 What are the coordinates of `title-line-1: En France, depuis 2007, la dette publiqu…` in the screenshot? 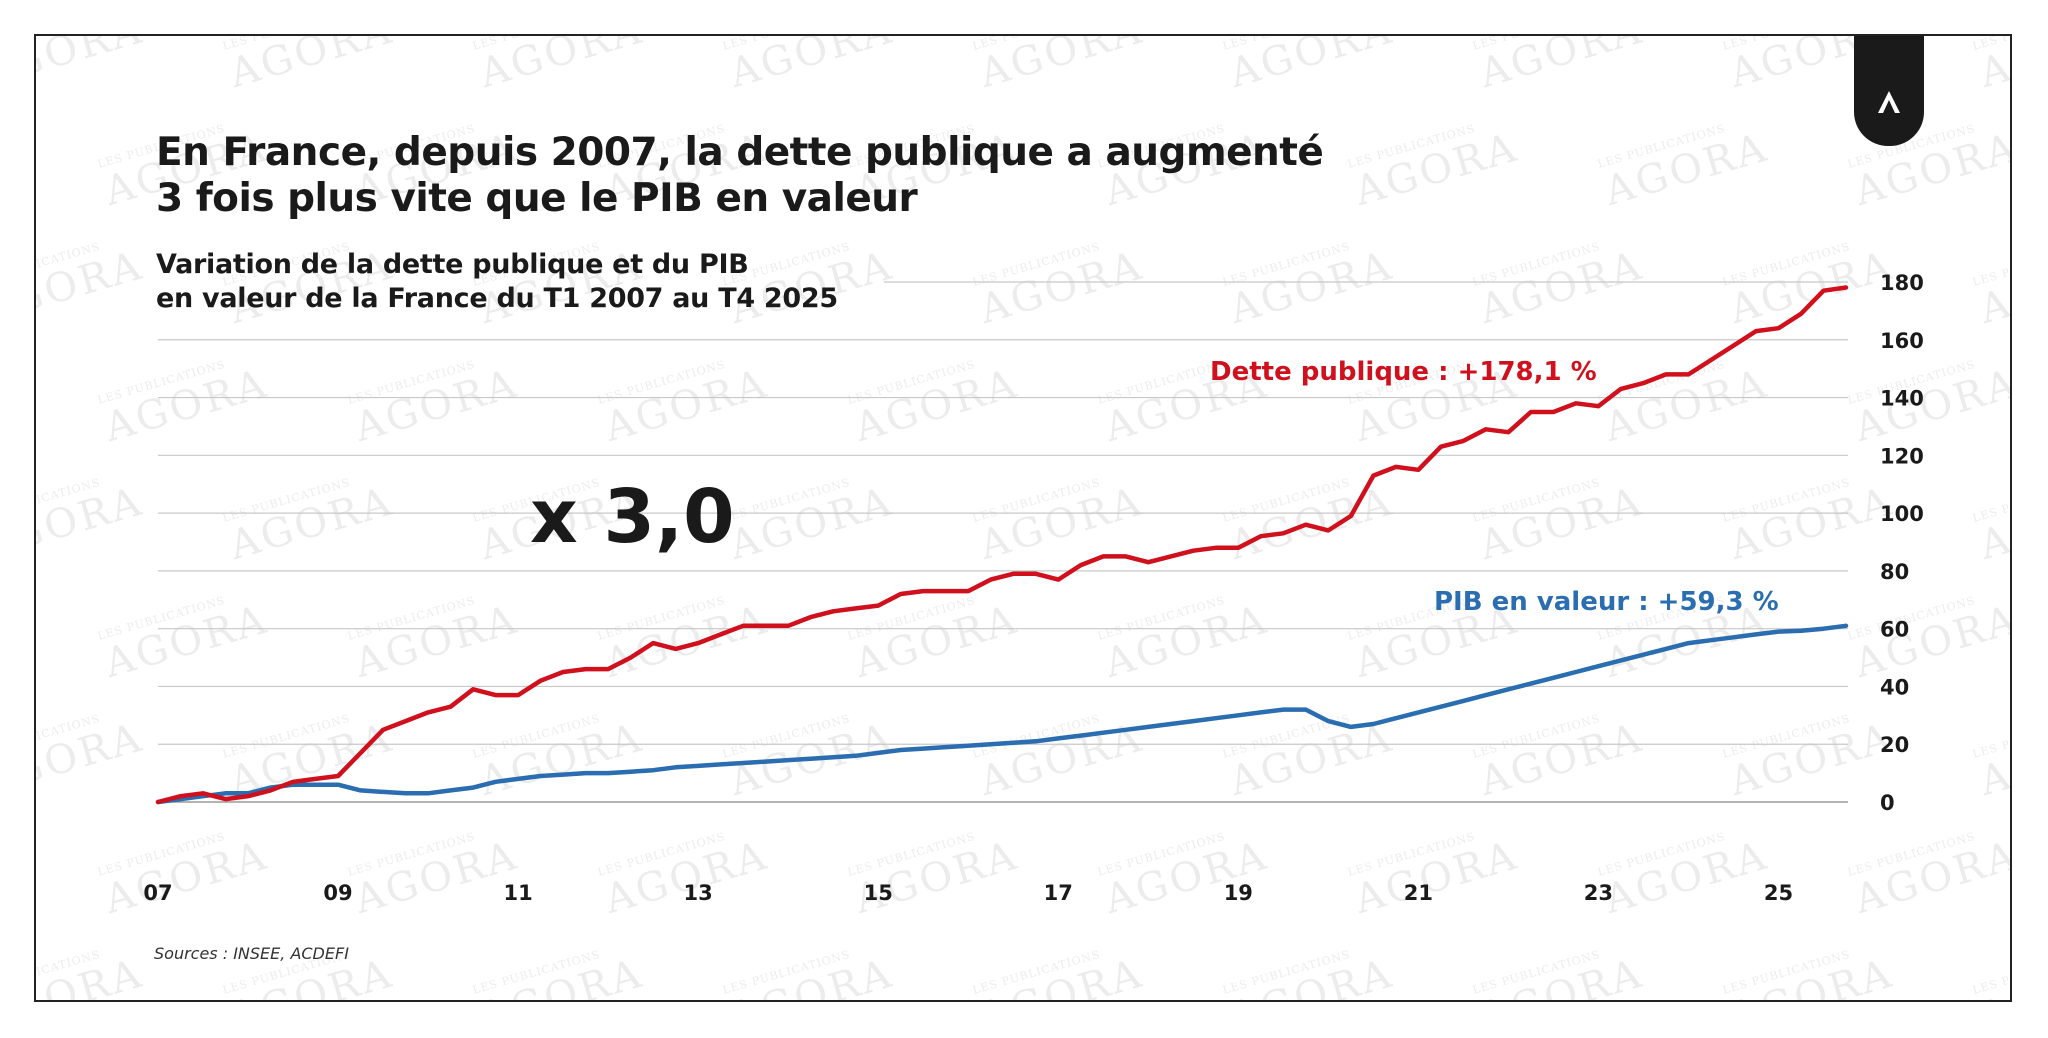 It's located at (740, 152).